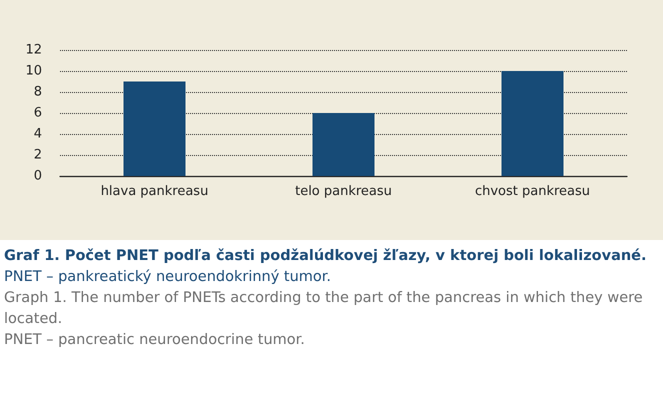 This screenshot has width=663, height=397. Describe the element at coordinates (154, 191) in the screenshot. I see `x-tick-label: hlava pankreasu` at that location.